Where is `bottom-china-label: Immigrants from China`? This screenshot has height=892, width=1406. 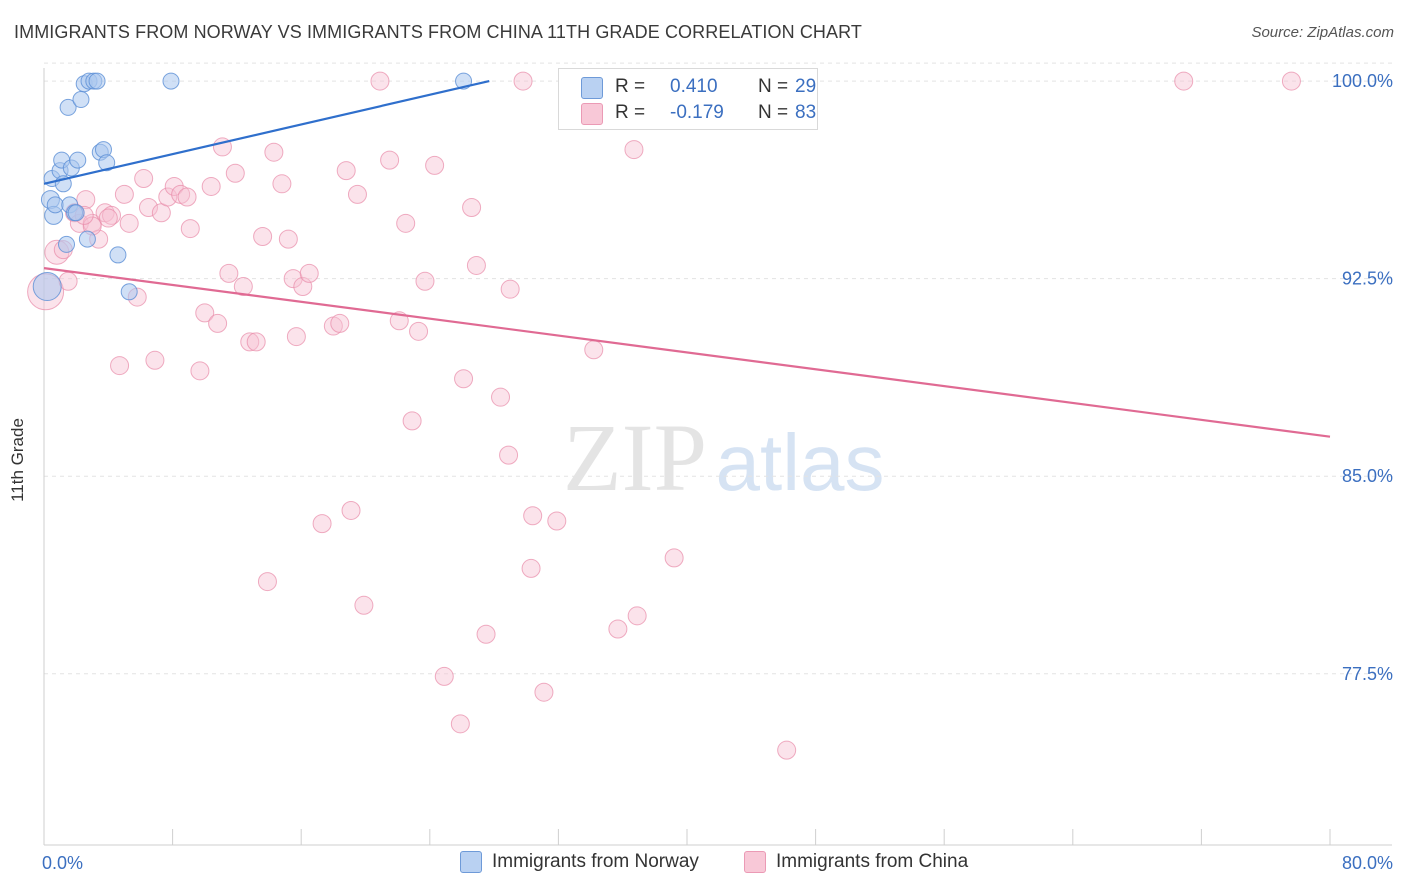
bottom-china-label: Immigrants from China is located at coordinates (872, 861).